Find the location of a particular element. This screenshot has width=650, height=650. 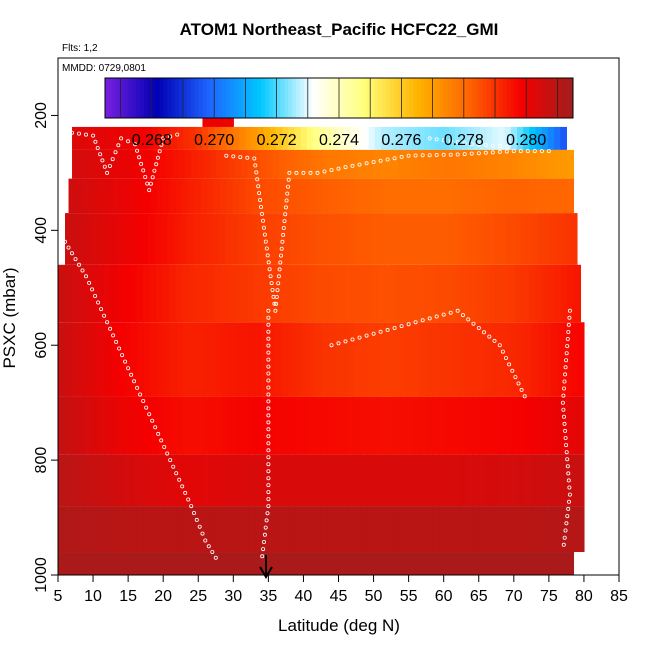

x-tick-label: 25 is located at coordinates (198, 596).